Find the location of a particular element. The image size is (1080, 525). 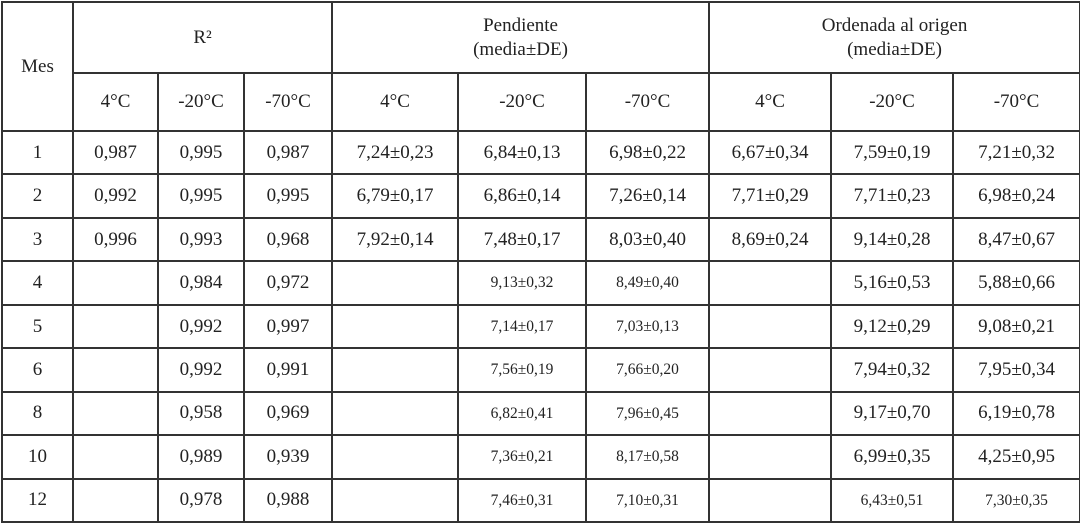

value-cell: 0,969 is located at coordinates (288, 413).